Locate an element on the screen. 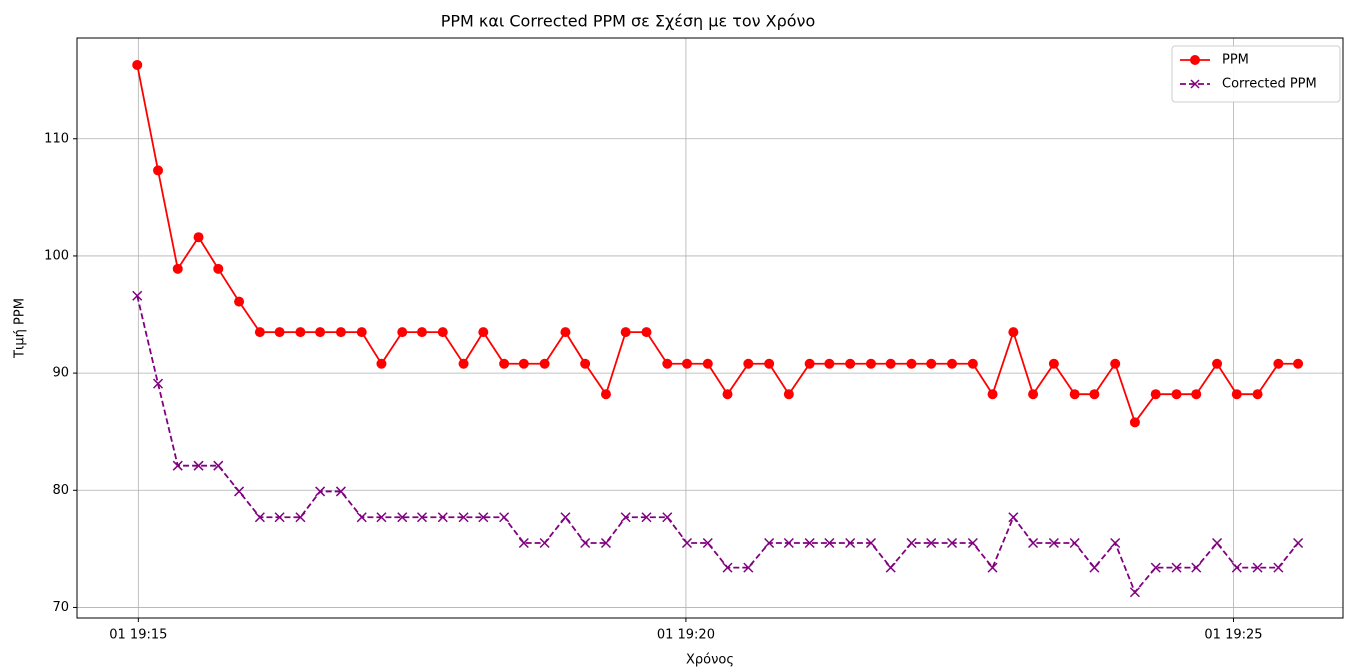 This screenshot has width=1346, height=670. y-tick-label: 70 is located at coordinates (60, 607).